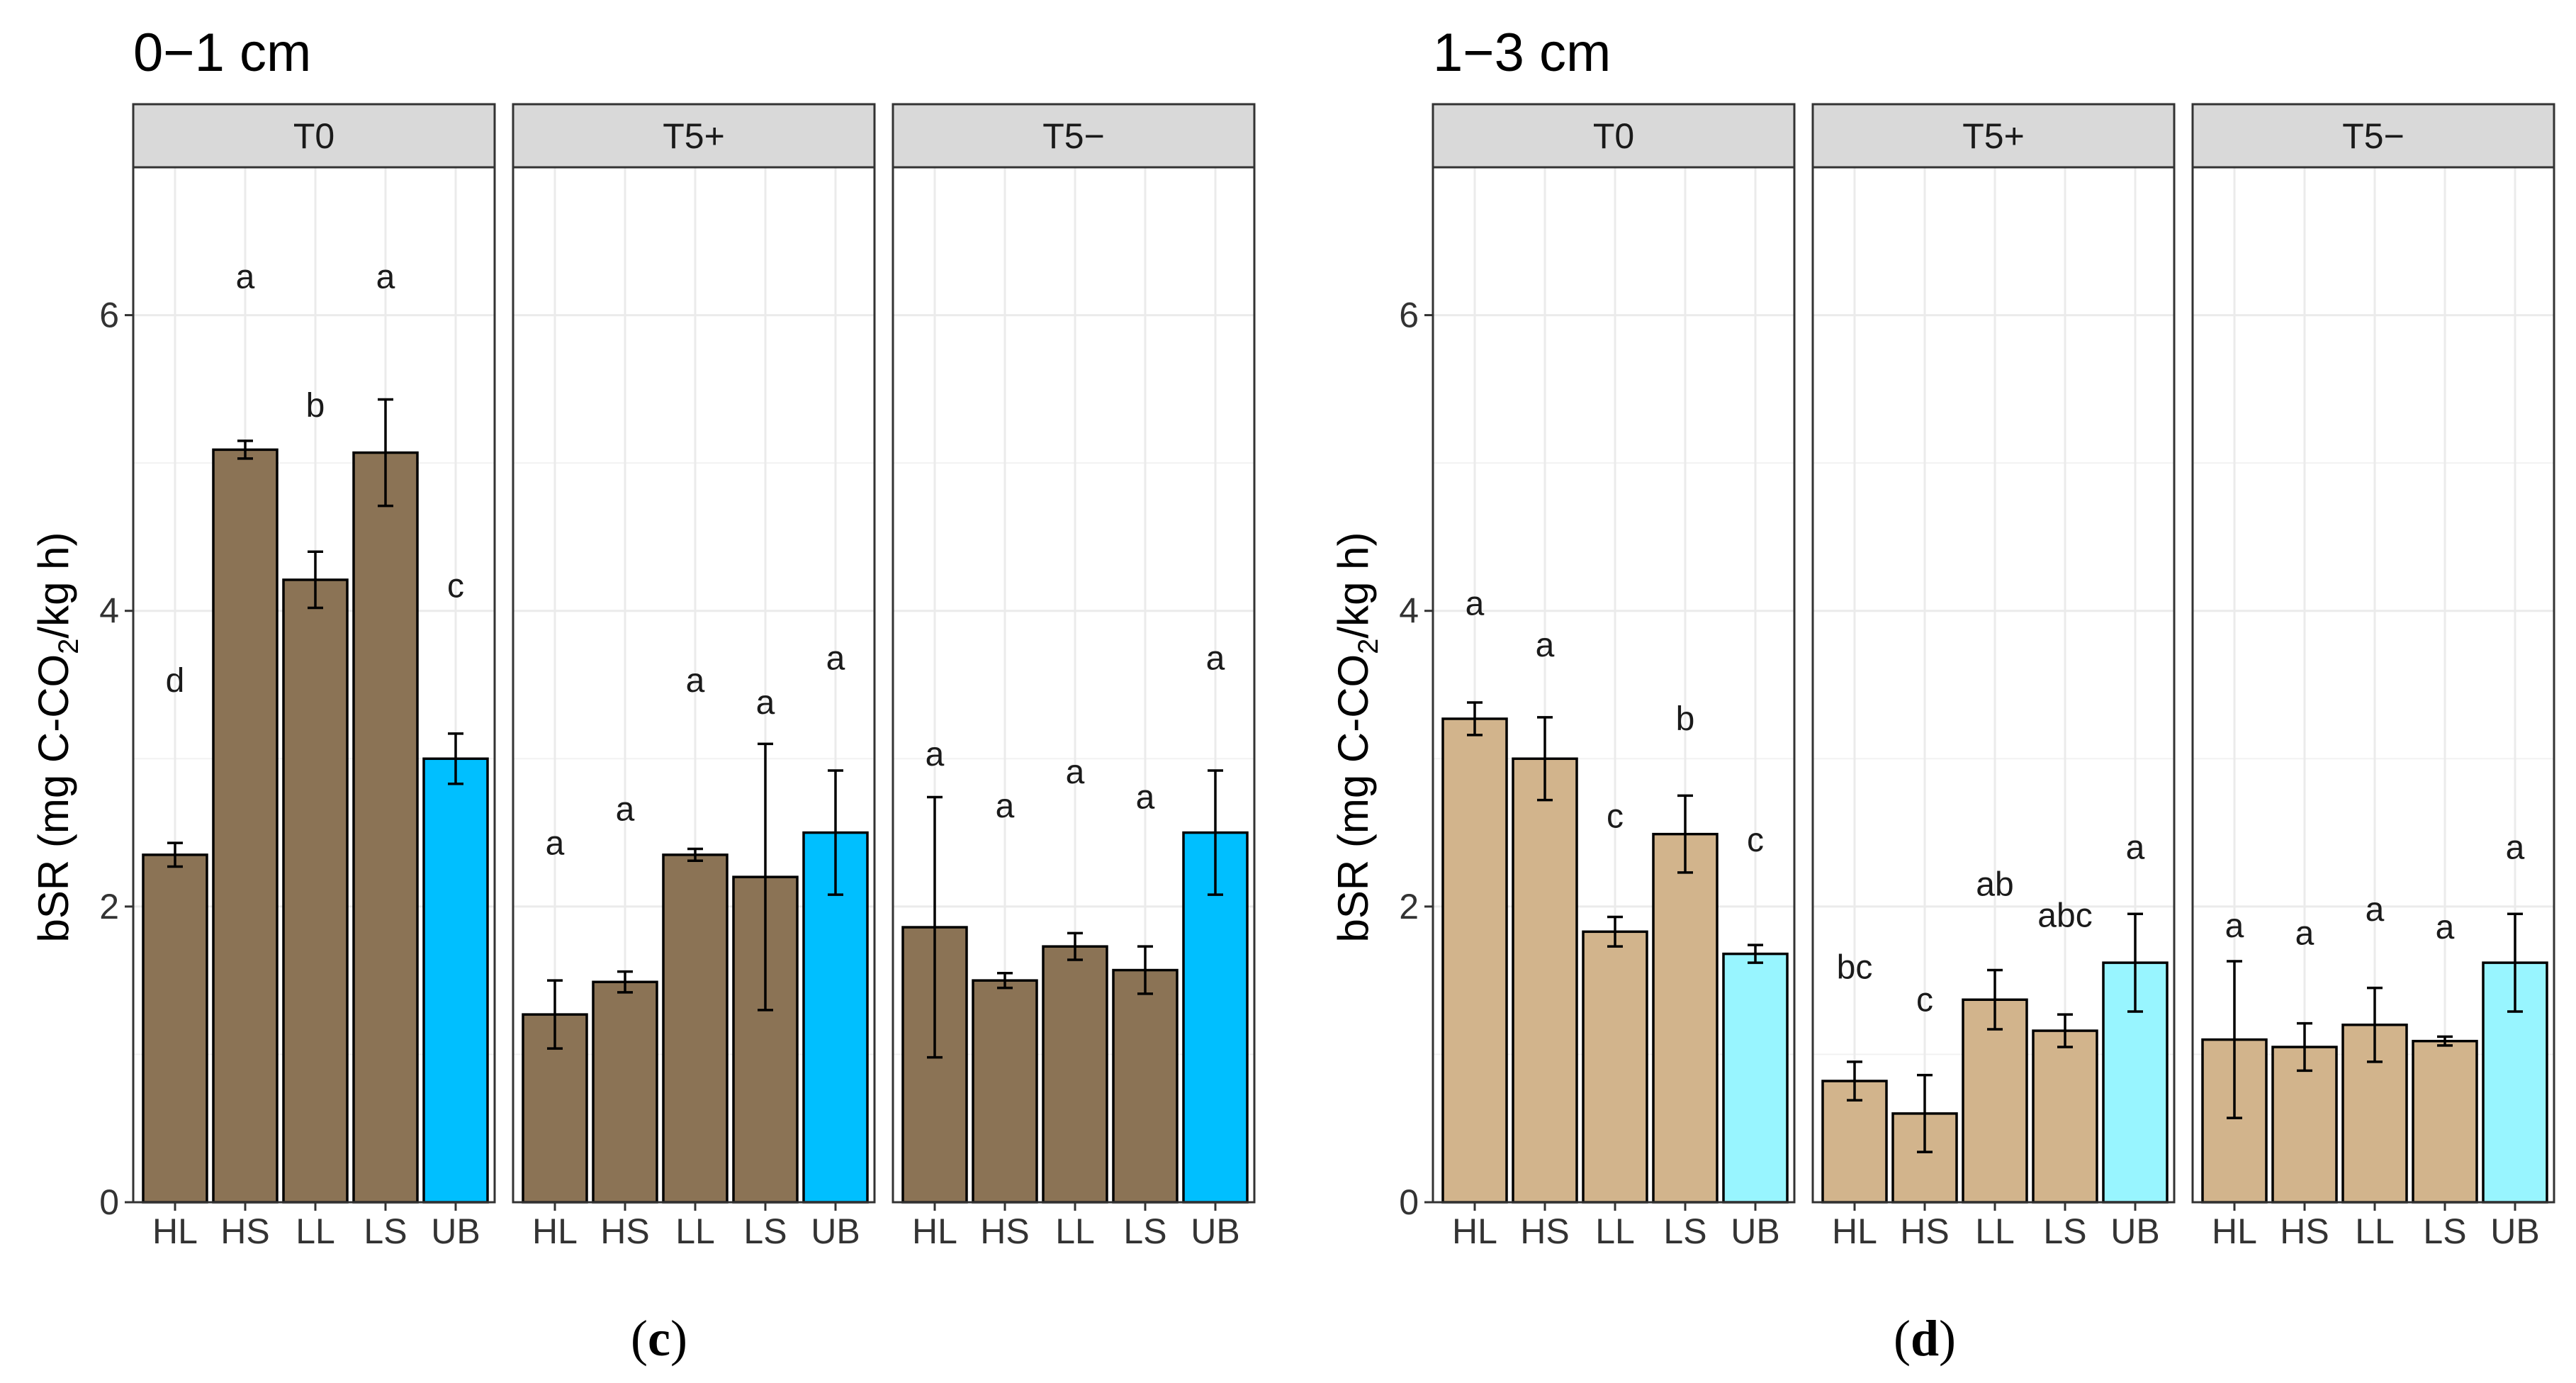  Describe the element at coordinates (1925, 1338) in the screenshot. I see `panel-caption: (d)` at that location.